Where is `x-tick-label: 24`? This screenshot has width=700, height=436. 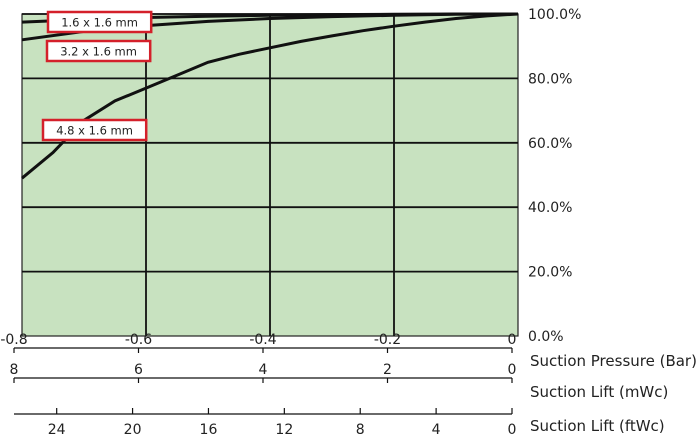
x-tick-label: 24 is located at coordinates (57, 429).